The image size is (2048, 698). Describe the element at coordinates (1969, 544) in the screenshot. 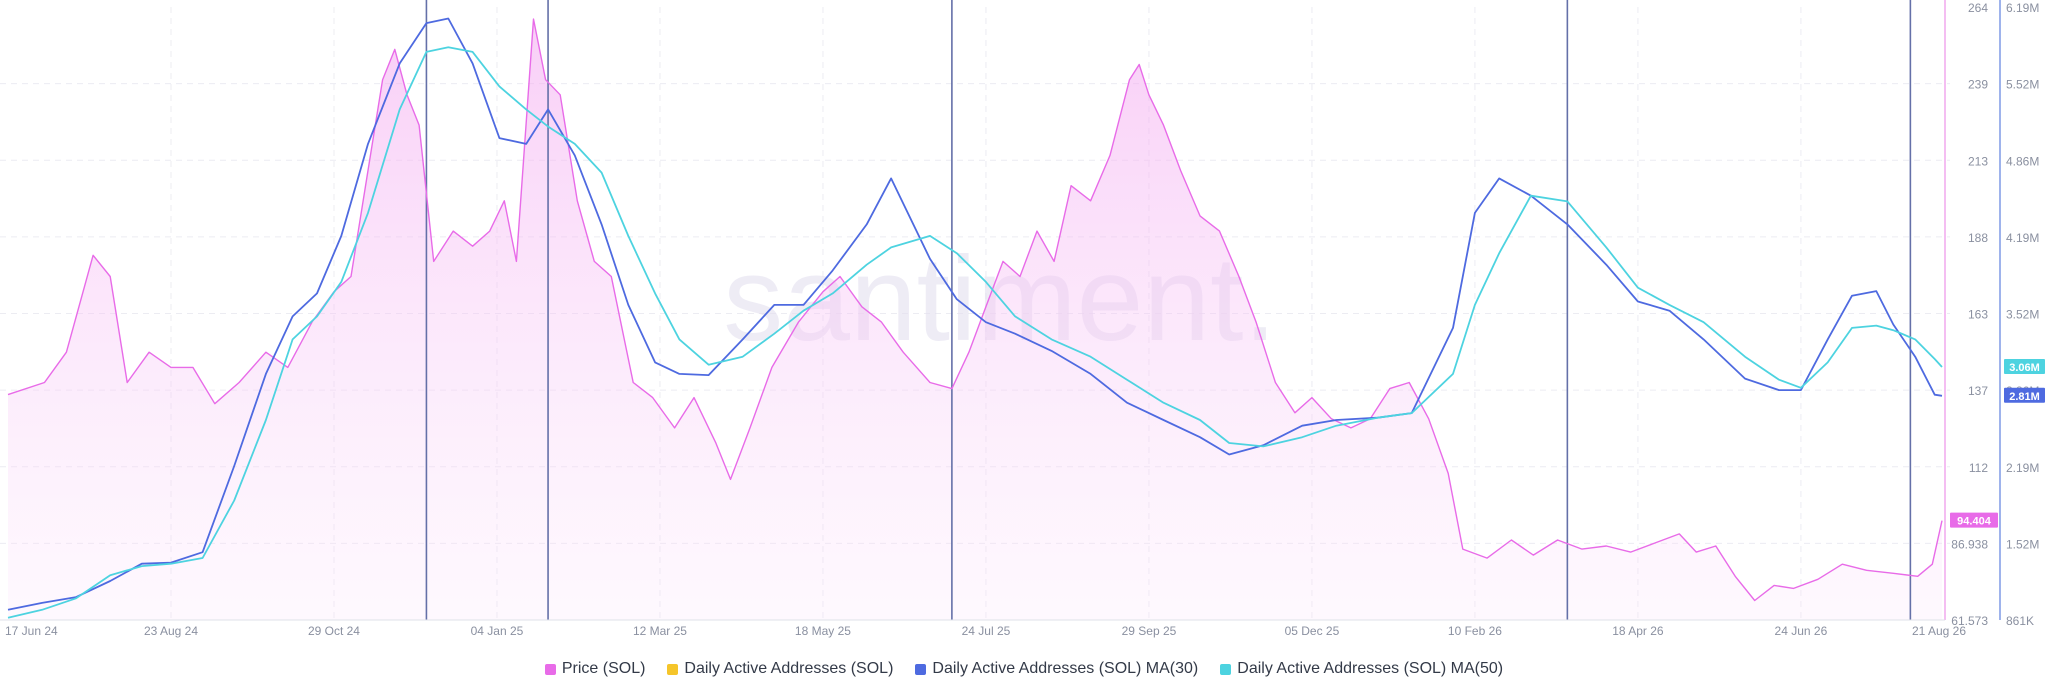

I see `y-left-tick-label: 86.938` at that location.